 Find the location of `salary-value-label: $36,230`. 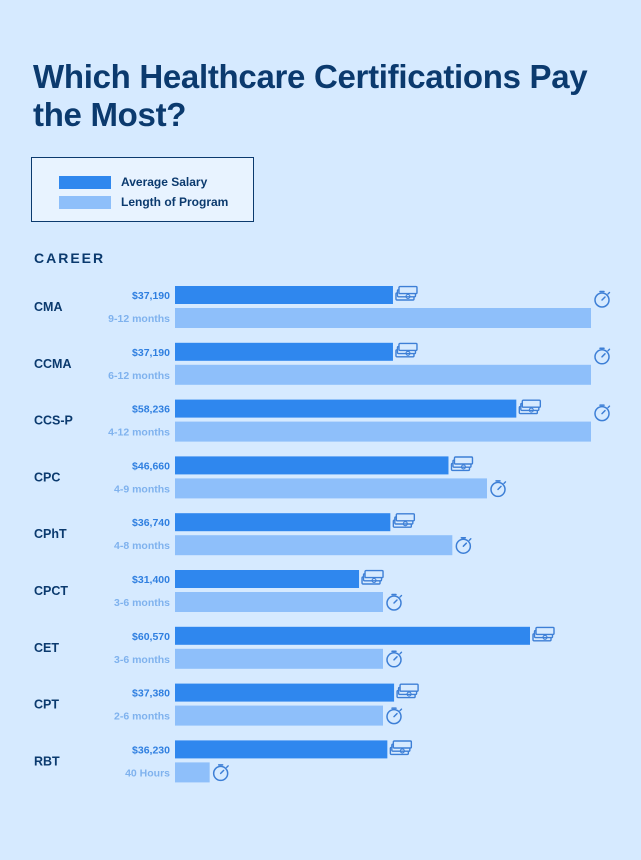

salary-value-label: $36,230 is located at coordinates (151, 750).